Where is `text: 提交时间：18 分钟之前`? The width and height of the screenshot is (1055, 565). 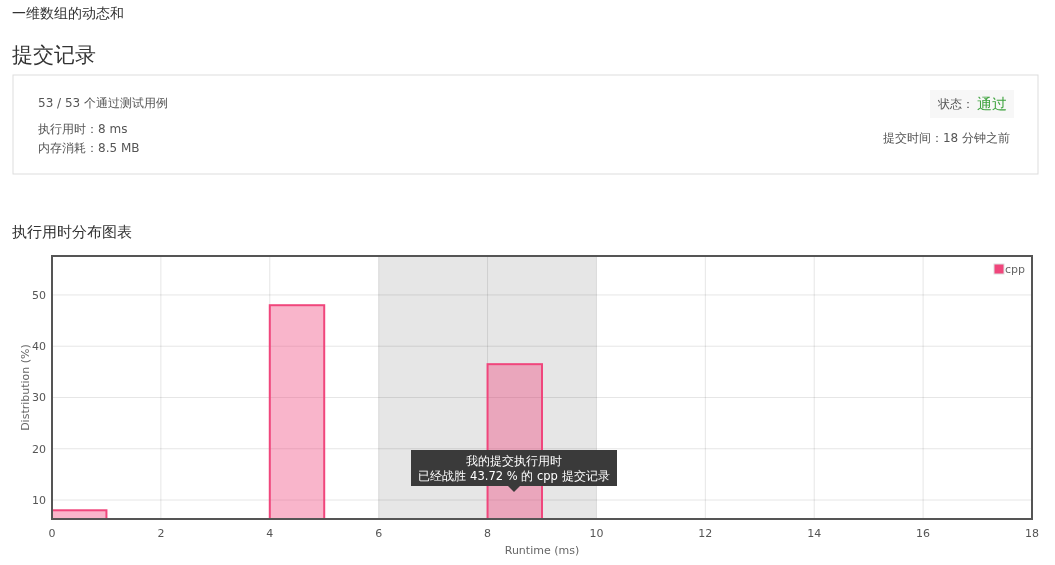
text: 提交时间：18 分钟之前 is located at coordinates (946, 138).